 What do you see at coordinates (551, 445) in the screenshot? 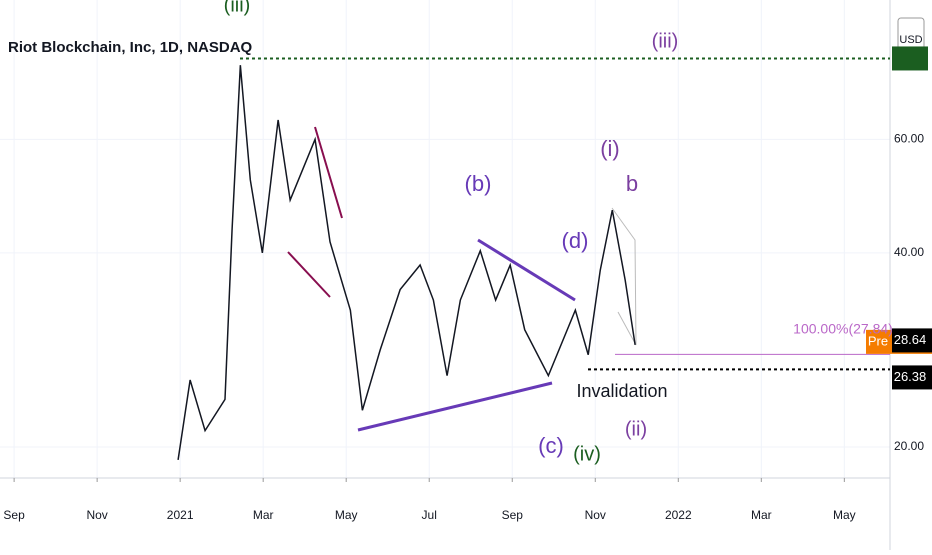
I see `annotation: (c)` at bounding box center [551, 445].